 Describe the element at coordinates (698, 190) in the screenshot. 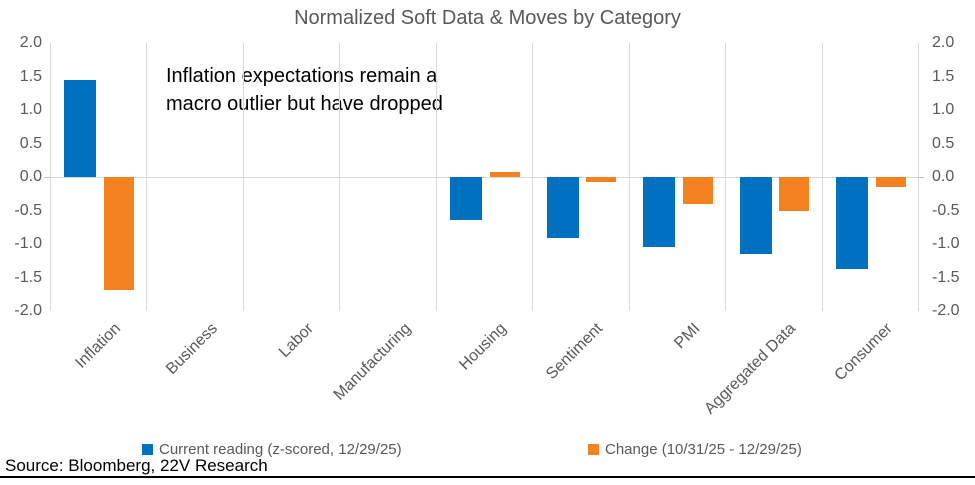

I see `bar-change-pmi` at that location.